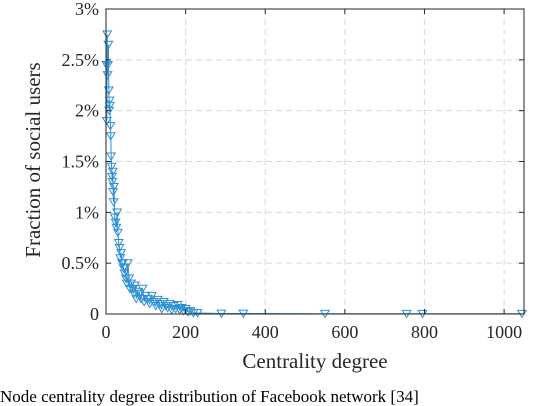 The image size is (558, 406). I want to click on x-tick-label: 200, so click(185, 332).